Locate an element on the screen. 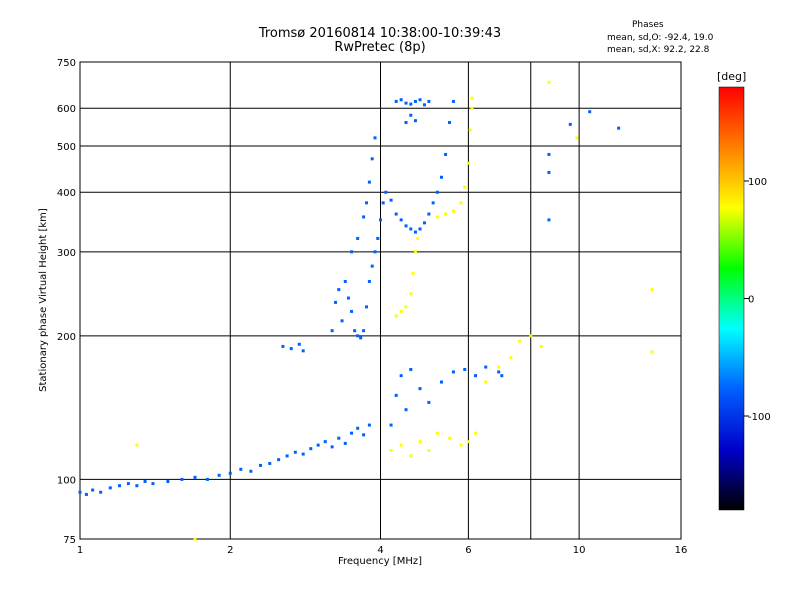 This screenshot has width=800, height=600. y-tick-label: 400 is located at coordinates (66, 193).